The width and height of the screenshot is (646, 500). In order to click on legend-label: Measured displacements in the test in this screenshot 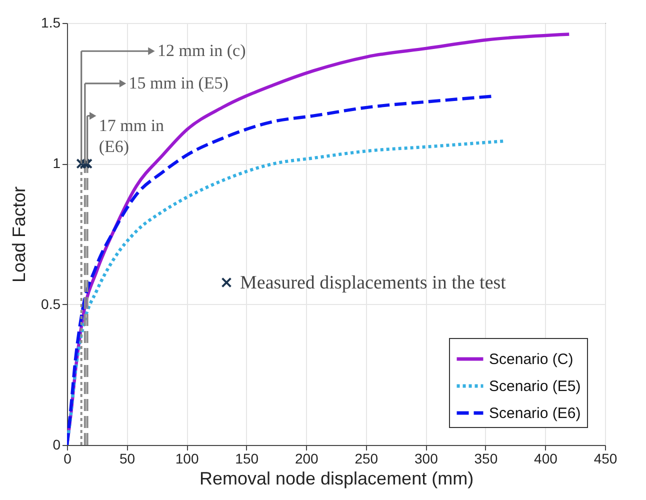, I will do `click(373, 283)`.